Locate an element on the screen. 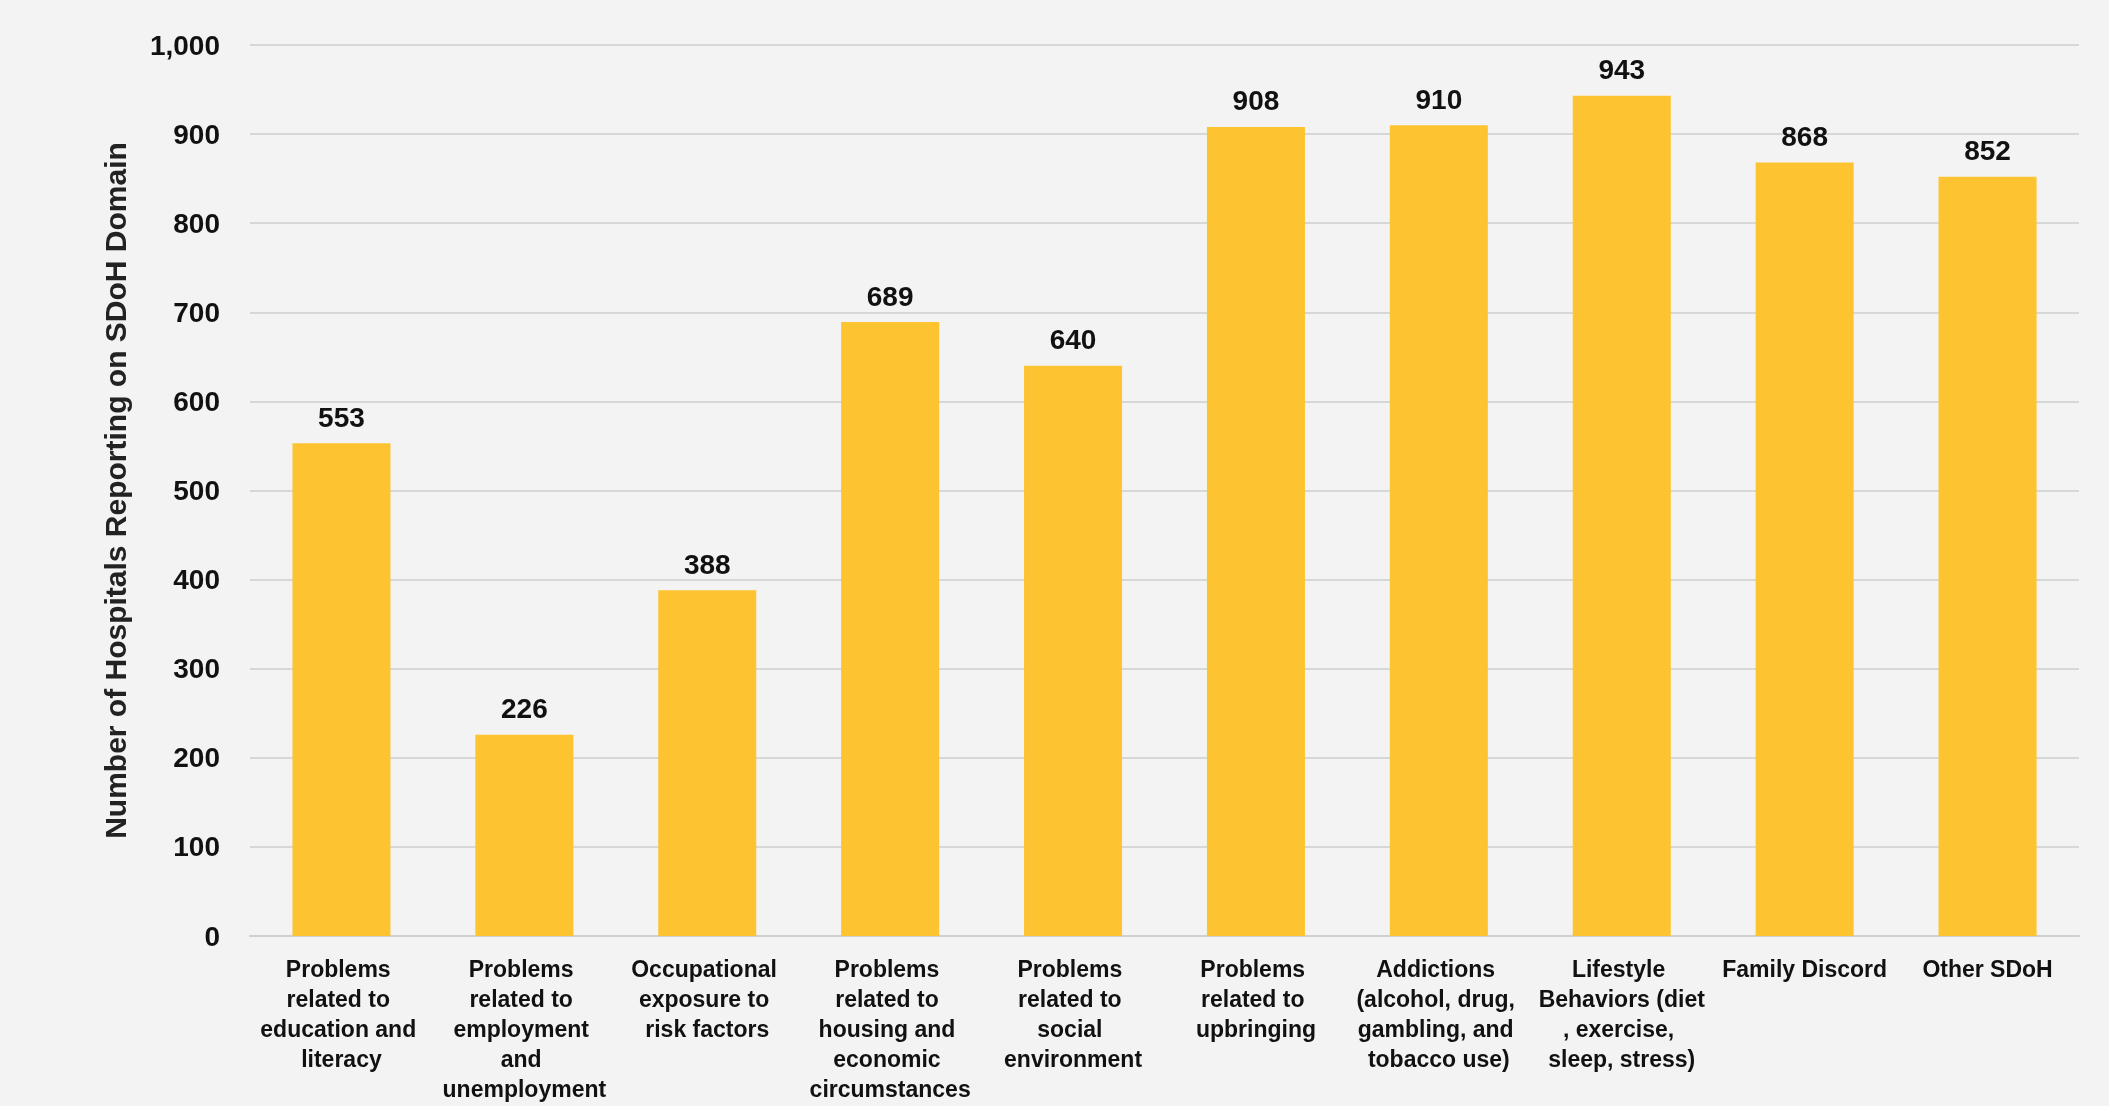  y-tick-label: 600 is located at coordinates (196, 401).